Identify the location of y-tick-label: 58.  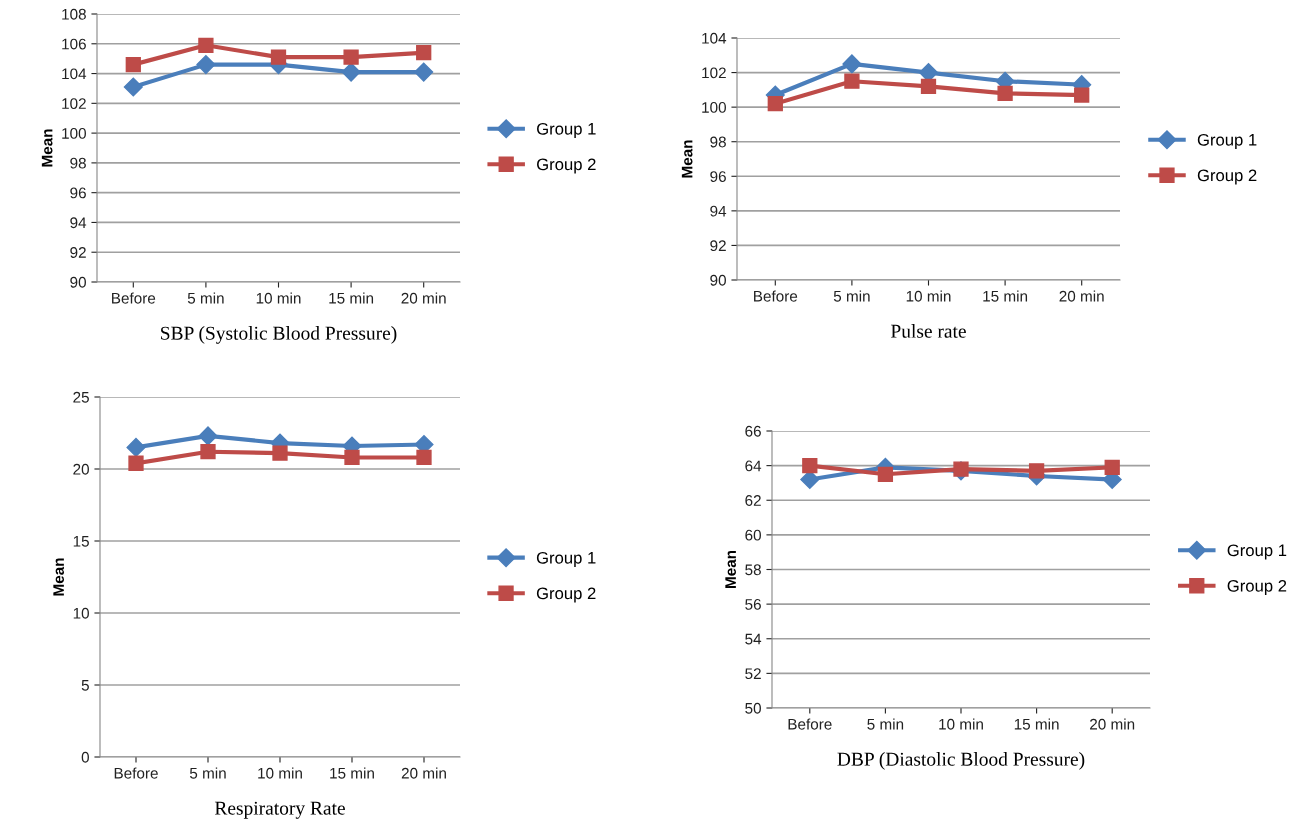
(753, 570).